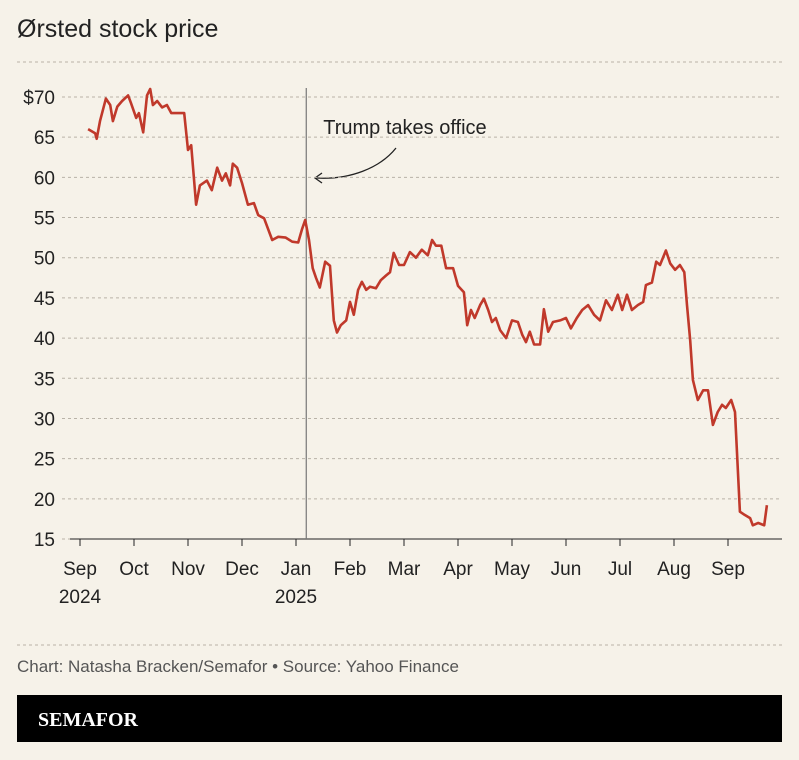  I want to click on y-tick-label: 25, so click(44, 460).